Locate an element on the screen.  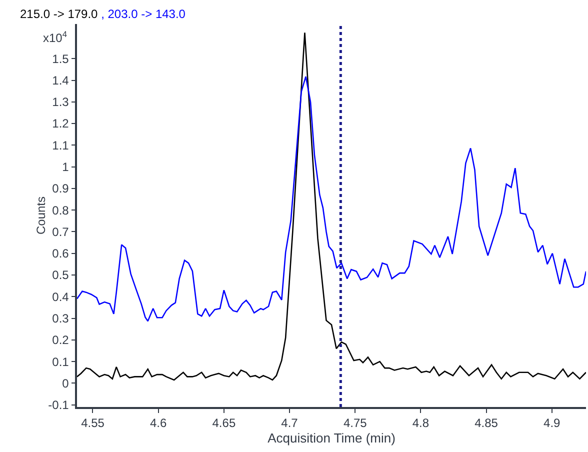
y-tick-label: 1.2 is located at coordinates (61, 123).